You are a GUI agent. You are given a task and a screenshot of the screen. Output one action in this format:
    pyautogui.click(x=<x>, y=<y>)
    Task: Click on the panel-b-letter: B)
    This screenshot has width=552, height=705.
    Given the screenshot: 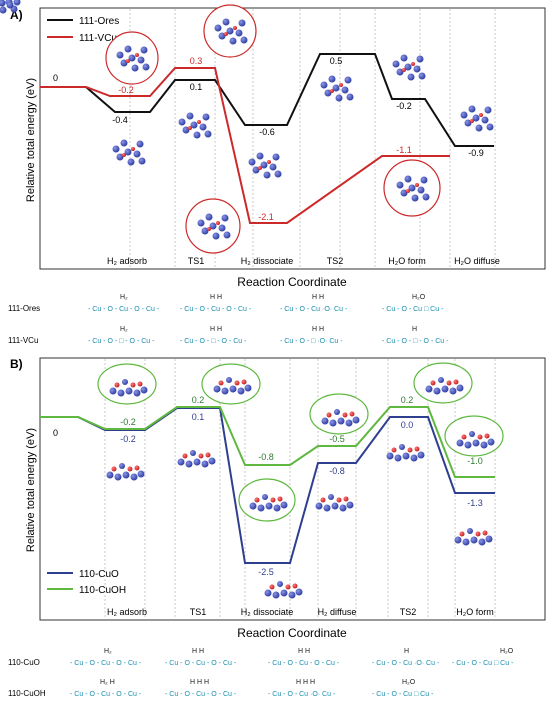 What is the action you would take?
    pyautogui.click(x=16, y=364)
    